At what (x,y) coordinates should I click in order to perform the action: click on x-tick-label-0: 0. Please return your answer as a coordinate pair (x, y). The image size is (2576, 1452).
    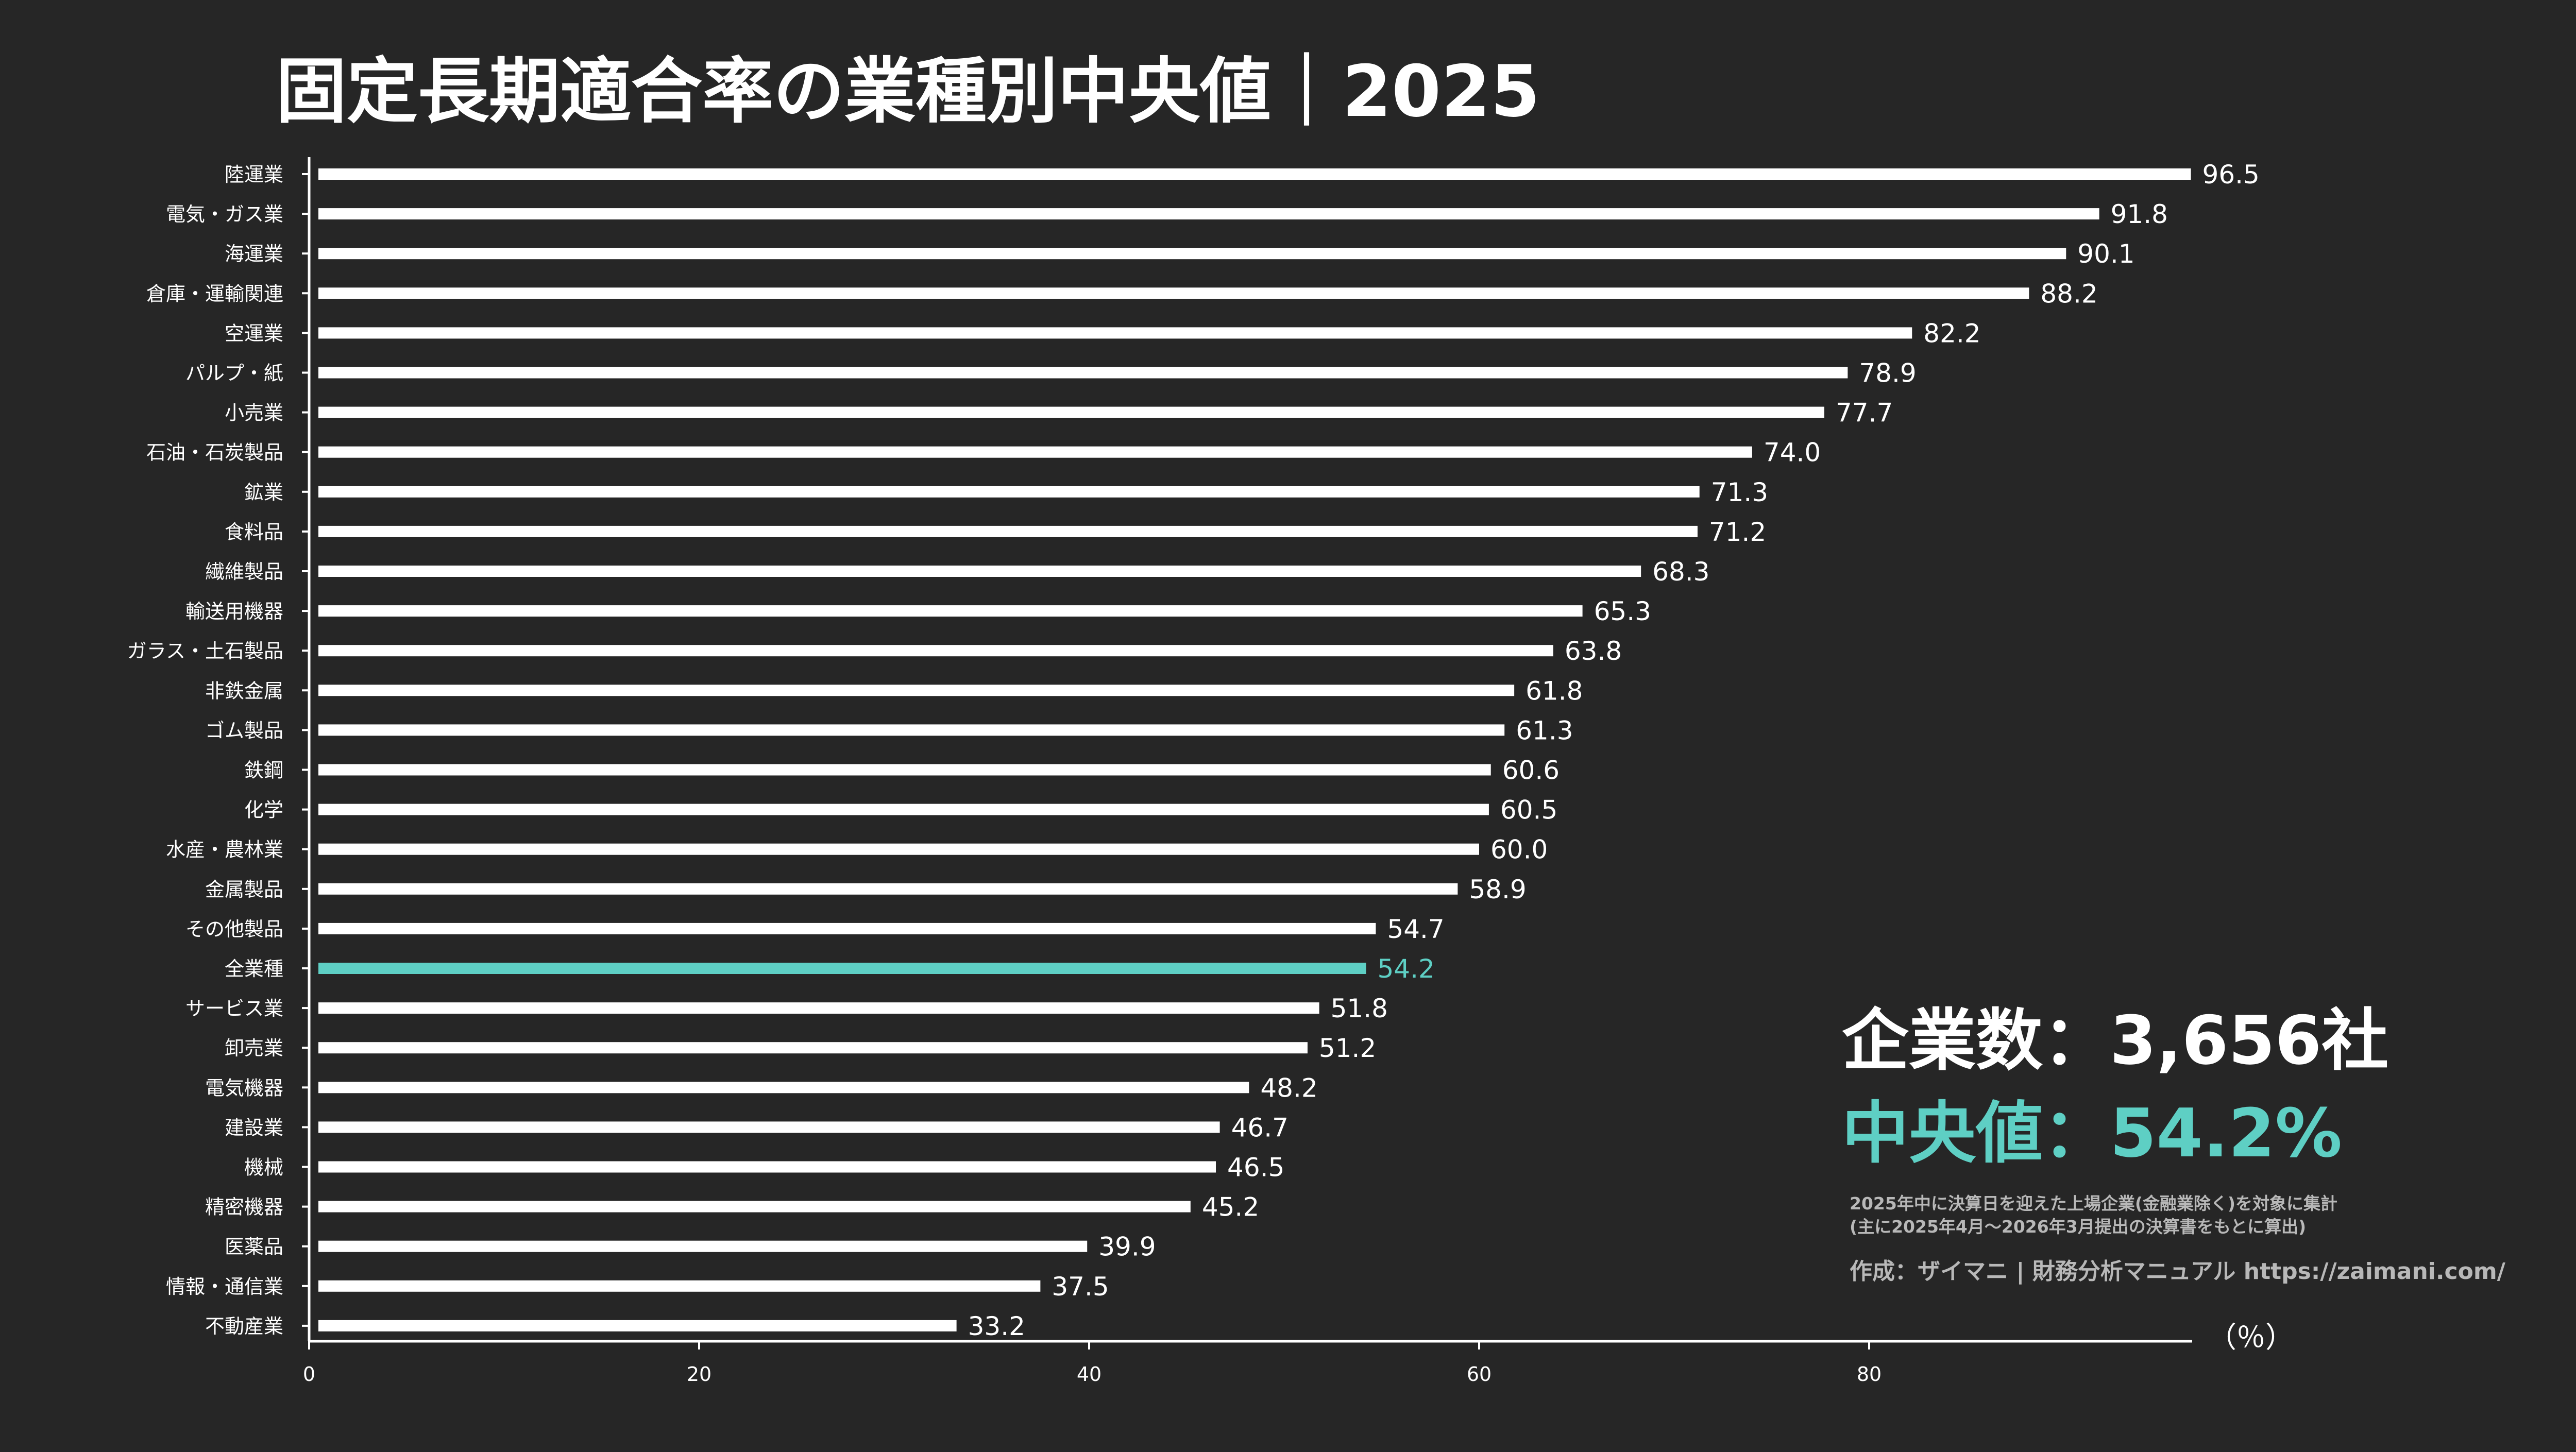
    Looking at the image, I should click on (309, 1374).